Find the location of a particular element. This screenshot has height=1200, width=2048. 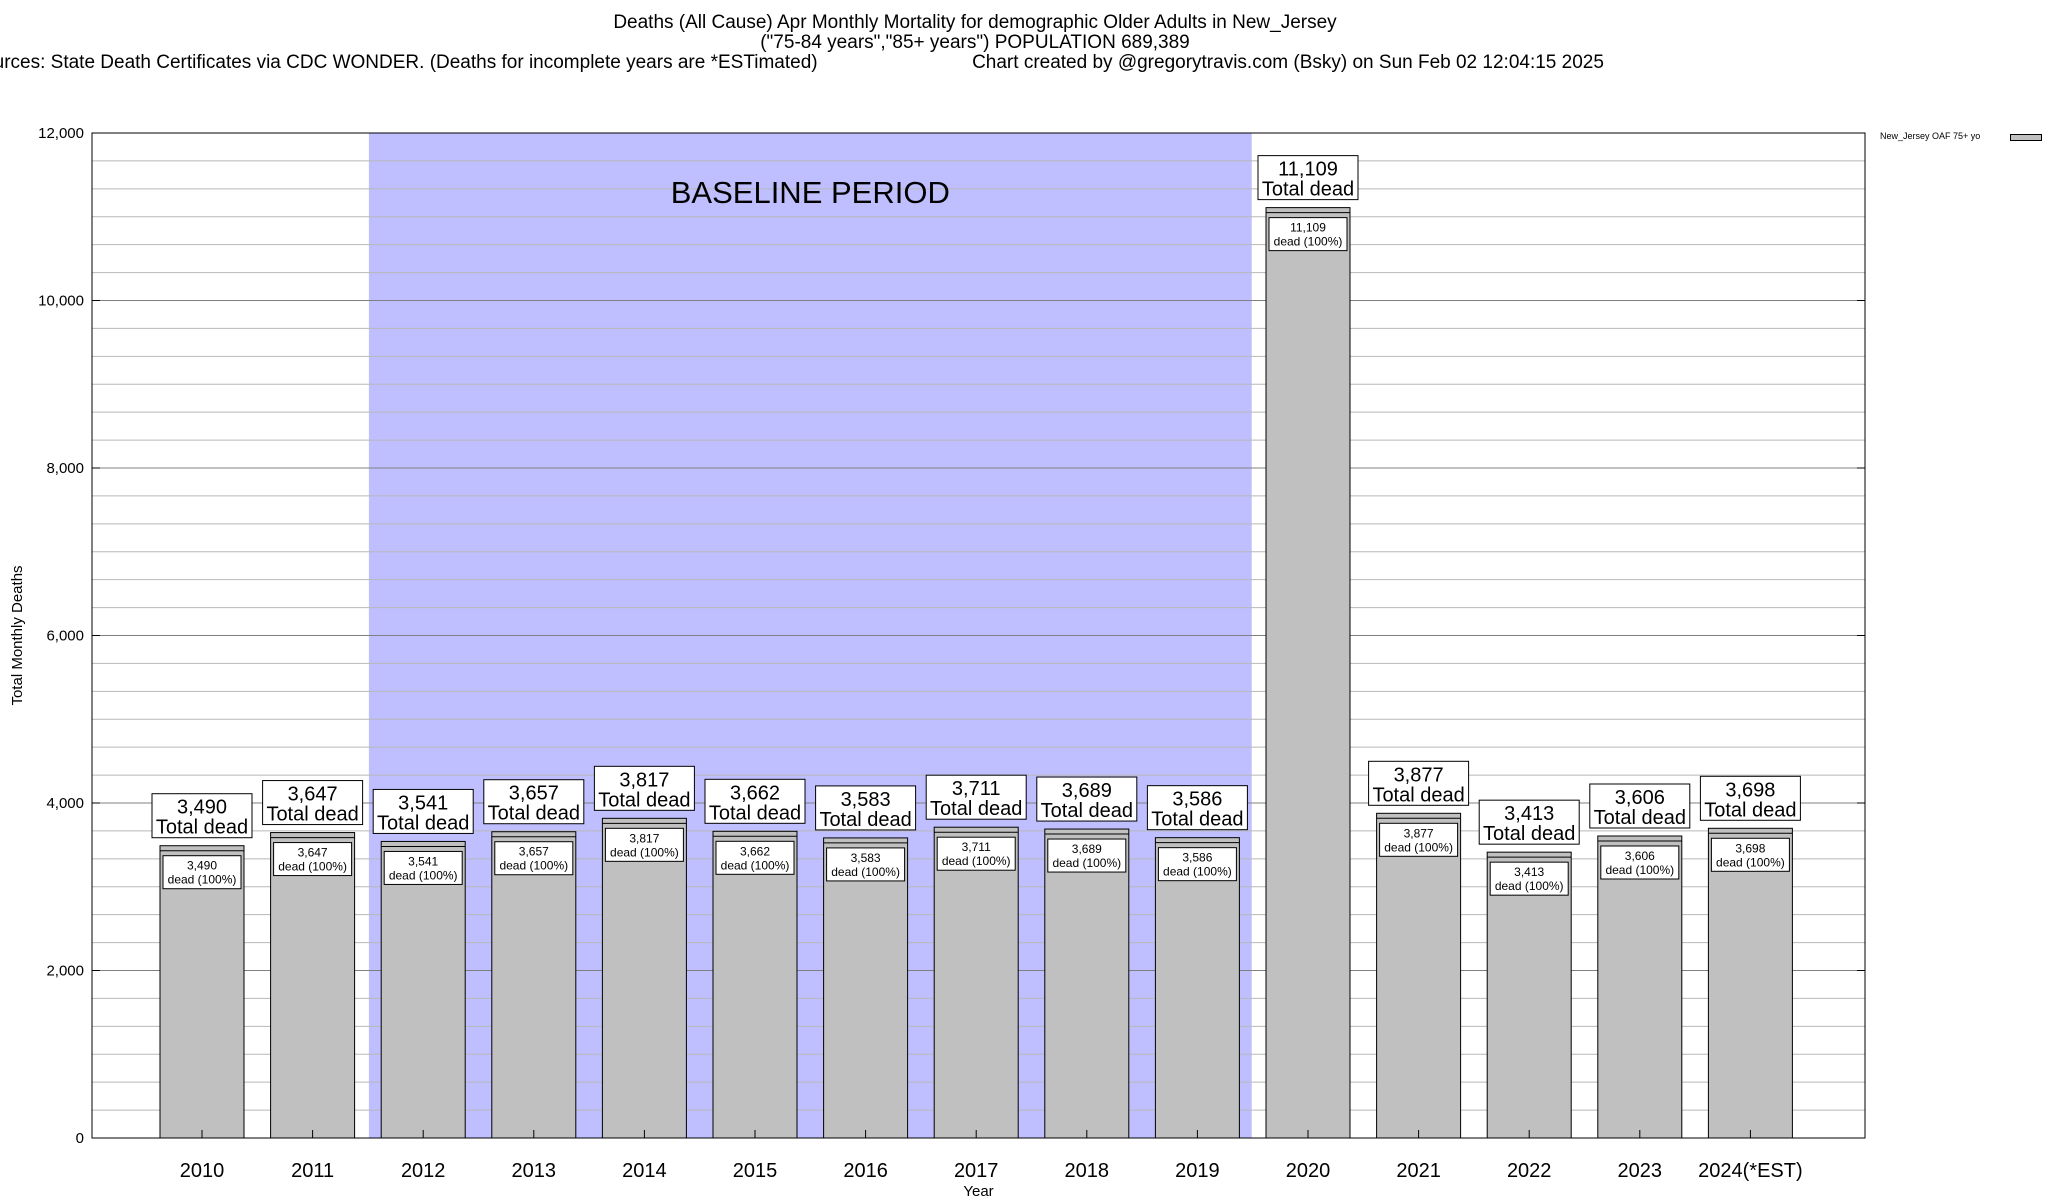

y-tick-label: 2,000 is located at coordinates (65, 971).